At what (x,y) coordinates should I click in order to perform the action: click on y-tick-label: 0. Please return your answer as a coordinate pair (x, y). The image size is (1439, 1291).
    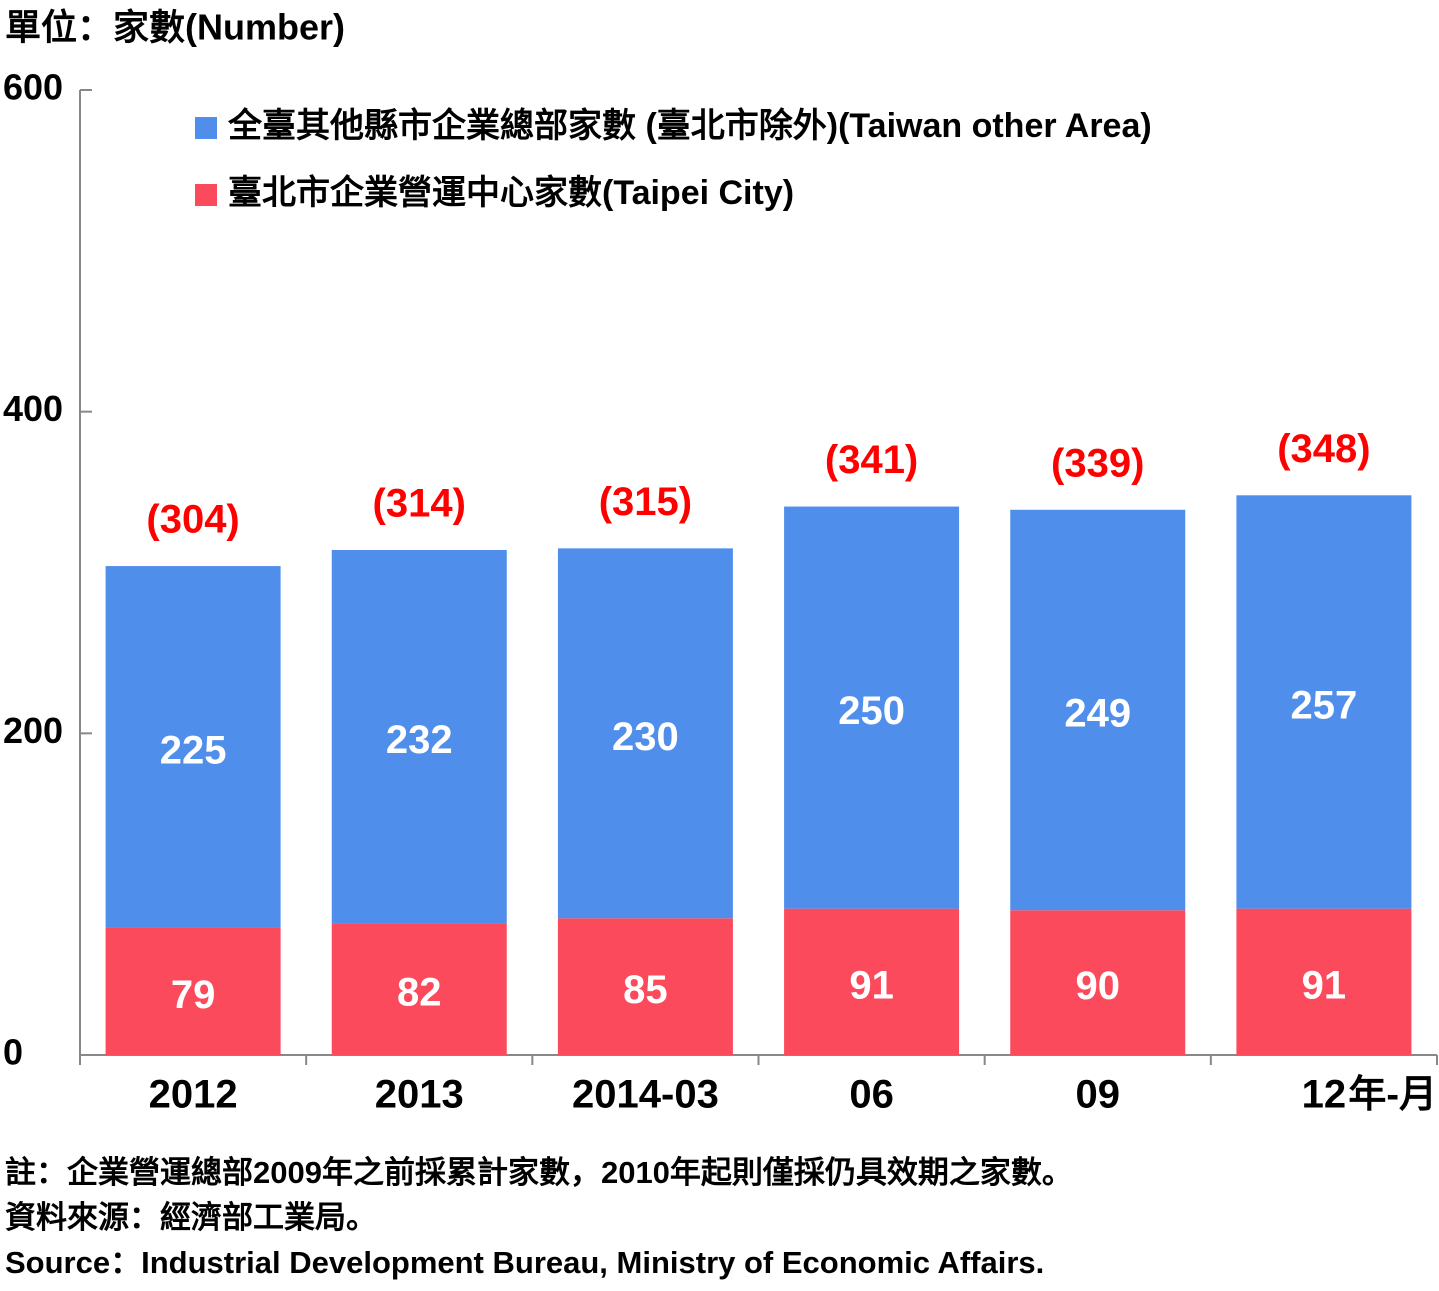
    Looking at the image, I should click on (13, 1052).